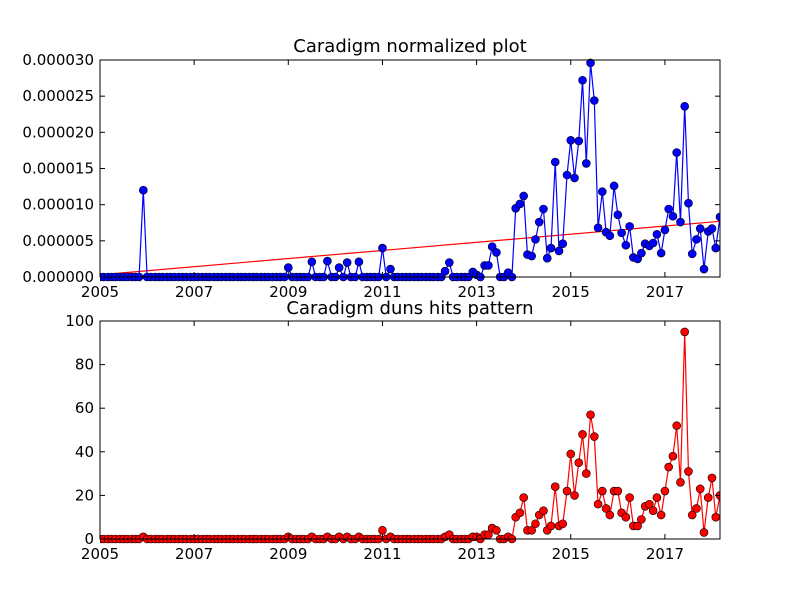 The height and width of the screenshot is (600, 800). Describe the element at coordinates (477, 292) in the screenshot. I see `normalized-plot-x-tick-label: 2013` at that location.